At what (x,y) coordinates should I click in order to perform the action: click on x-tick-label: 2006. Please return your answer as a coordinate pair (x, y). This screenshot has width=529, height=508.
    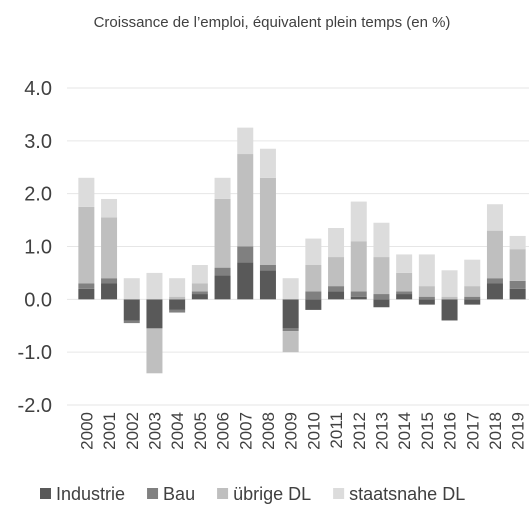
    Looking at the image, I should click on (223, 431).